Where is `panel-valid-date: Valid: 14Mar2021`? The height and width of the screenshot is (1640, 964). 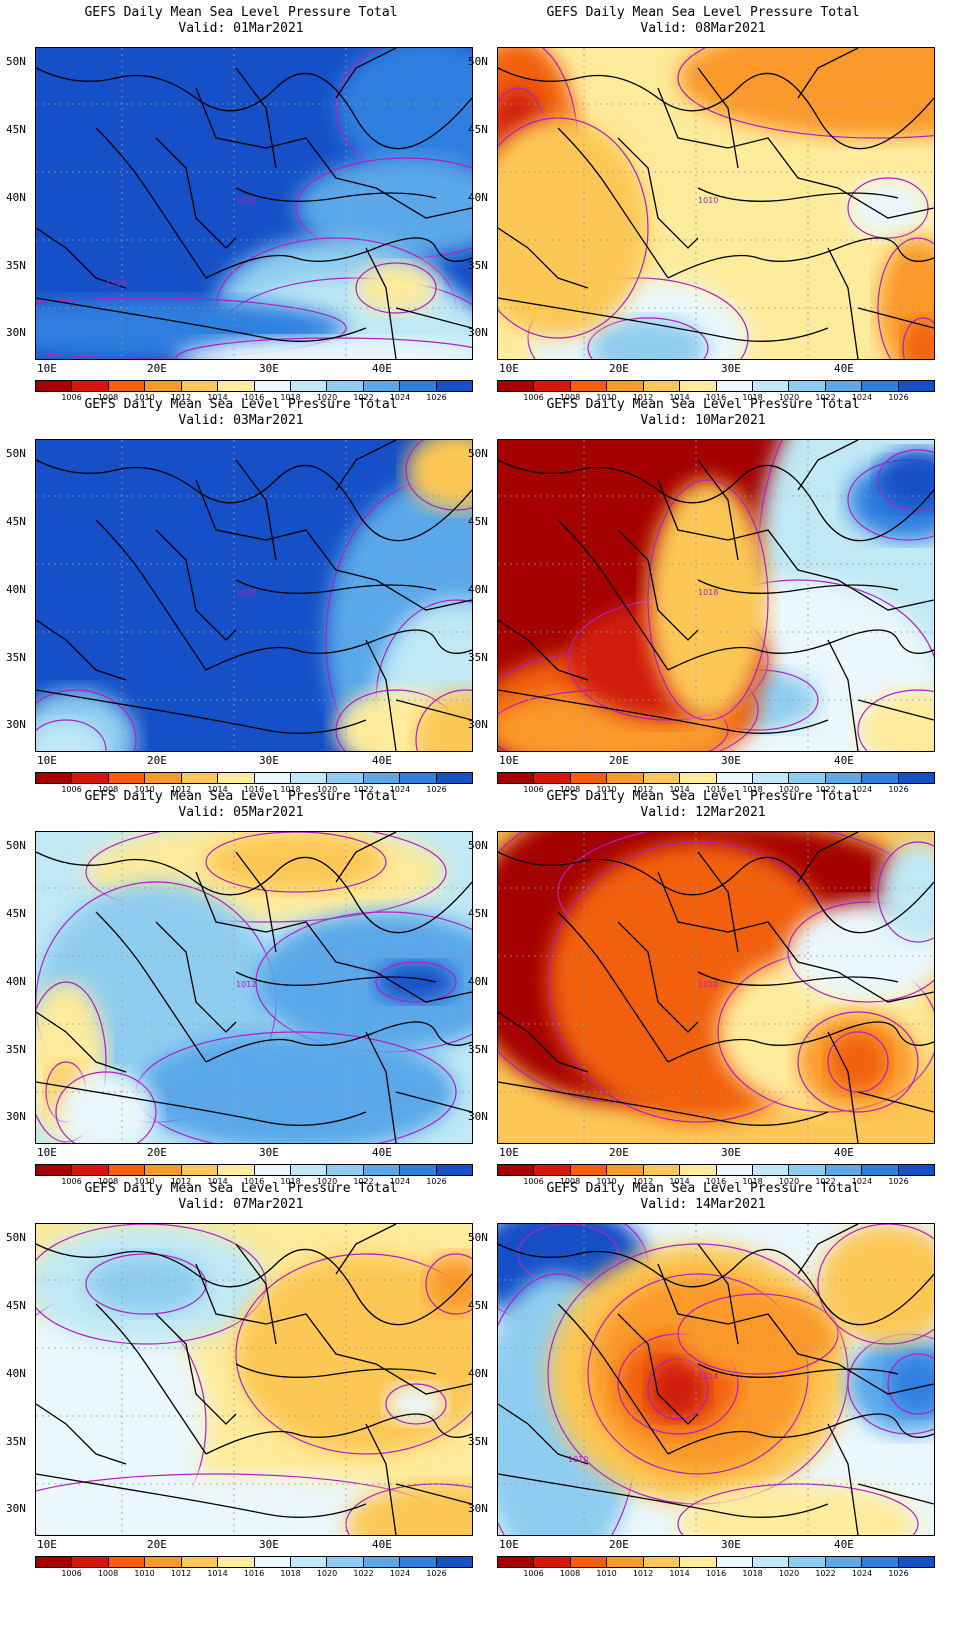
panel-valid-date: Valid: 14Mar2021 is located at coordinates (703, 1204).